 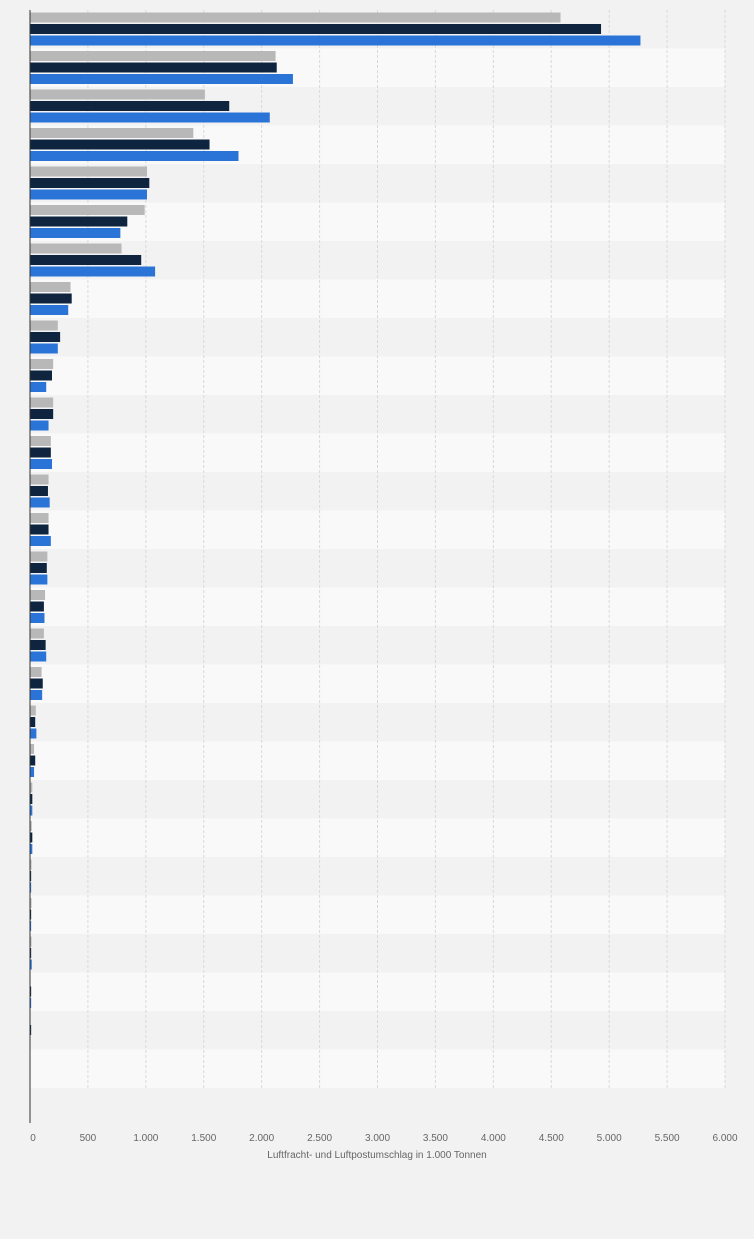 What do you see at coordinates (551, 1138) in the screenshot?
I see `x-tick-label: 4.500` at bounding box center [551, 1138].